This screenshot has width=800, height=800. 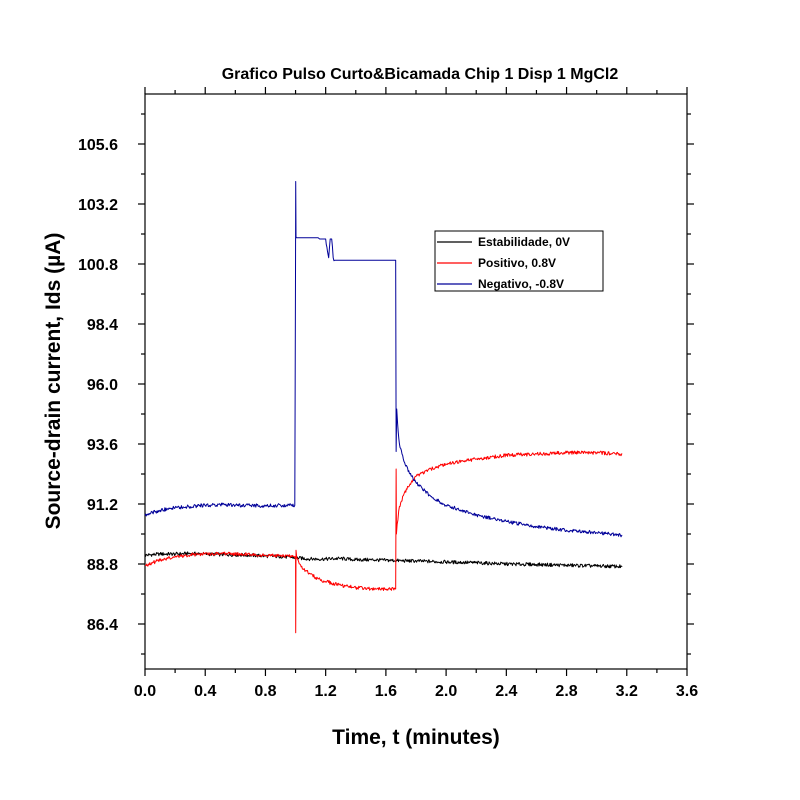 I want to click on y-tick-label: 96.0, so click(x=102, y=385).